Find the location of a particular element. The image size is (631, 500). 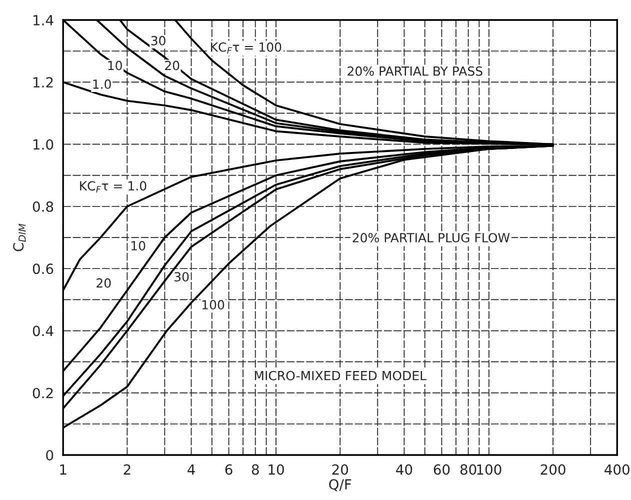

y-tick-label: 0.4 is located at coordinates (43, 331).